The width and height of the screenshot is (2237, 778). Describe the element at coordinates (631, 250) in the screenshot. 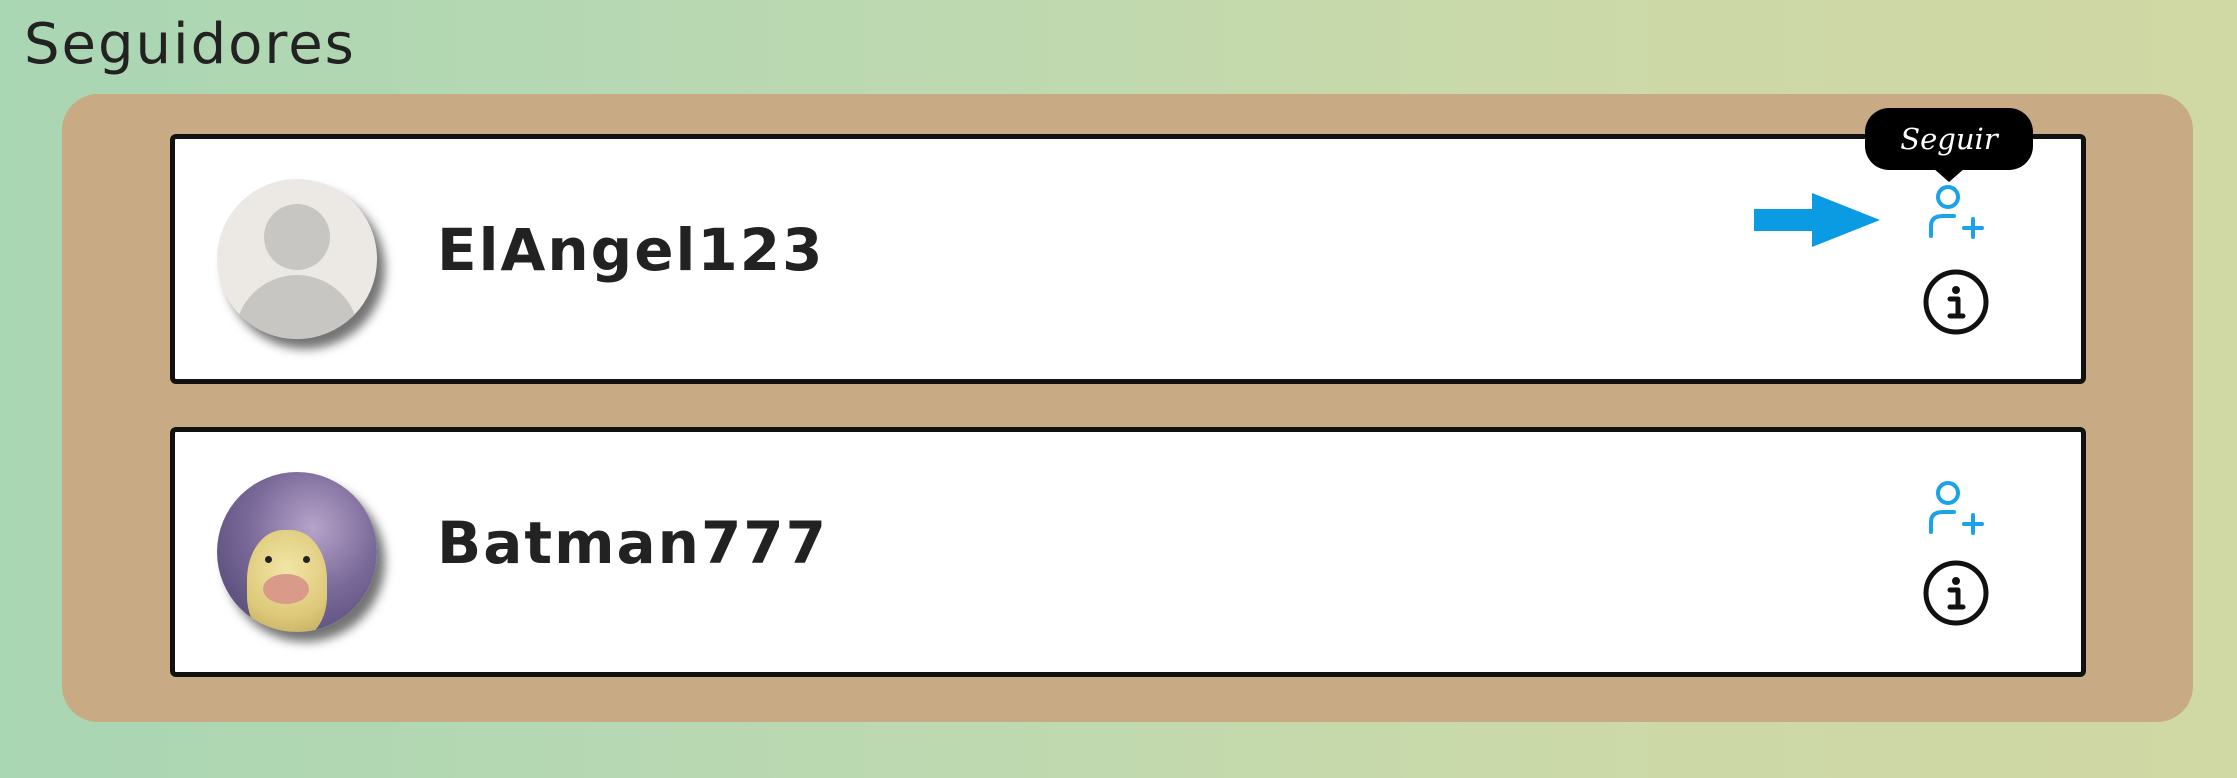

I see `username: ElAngel123` at that location.